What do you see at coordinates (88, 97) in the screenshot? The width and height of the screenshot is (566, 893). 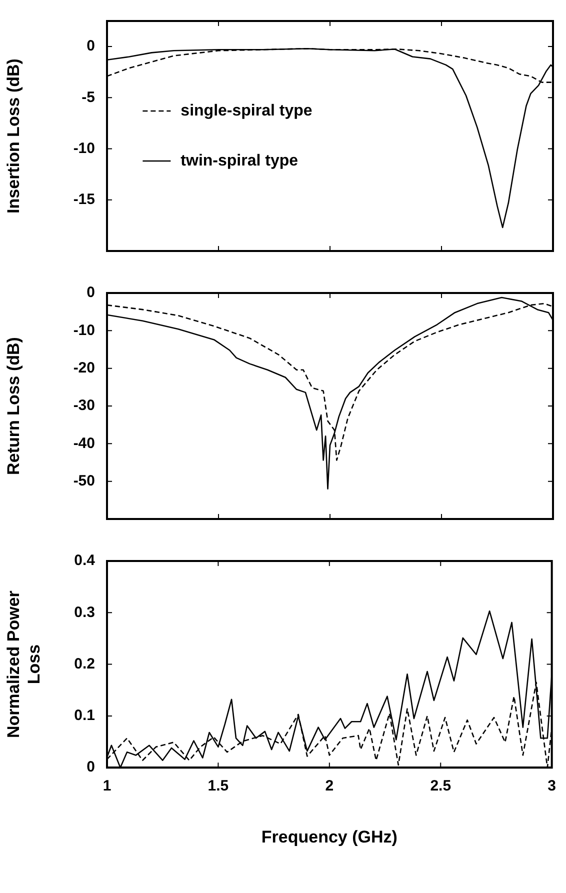 I see `y-tick-label: -5` at bounding box center [88, 97].